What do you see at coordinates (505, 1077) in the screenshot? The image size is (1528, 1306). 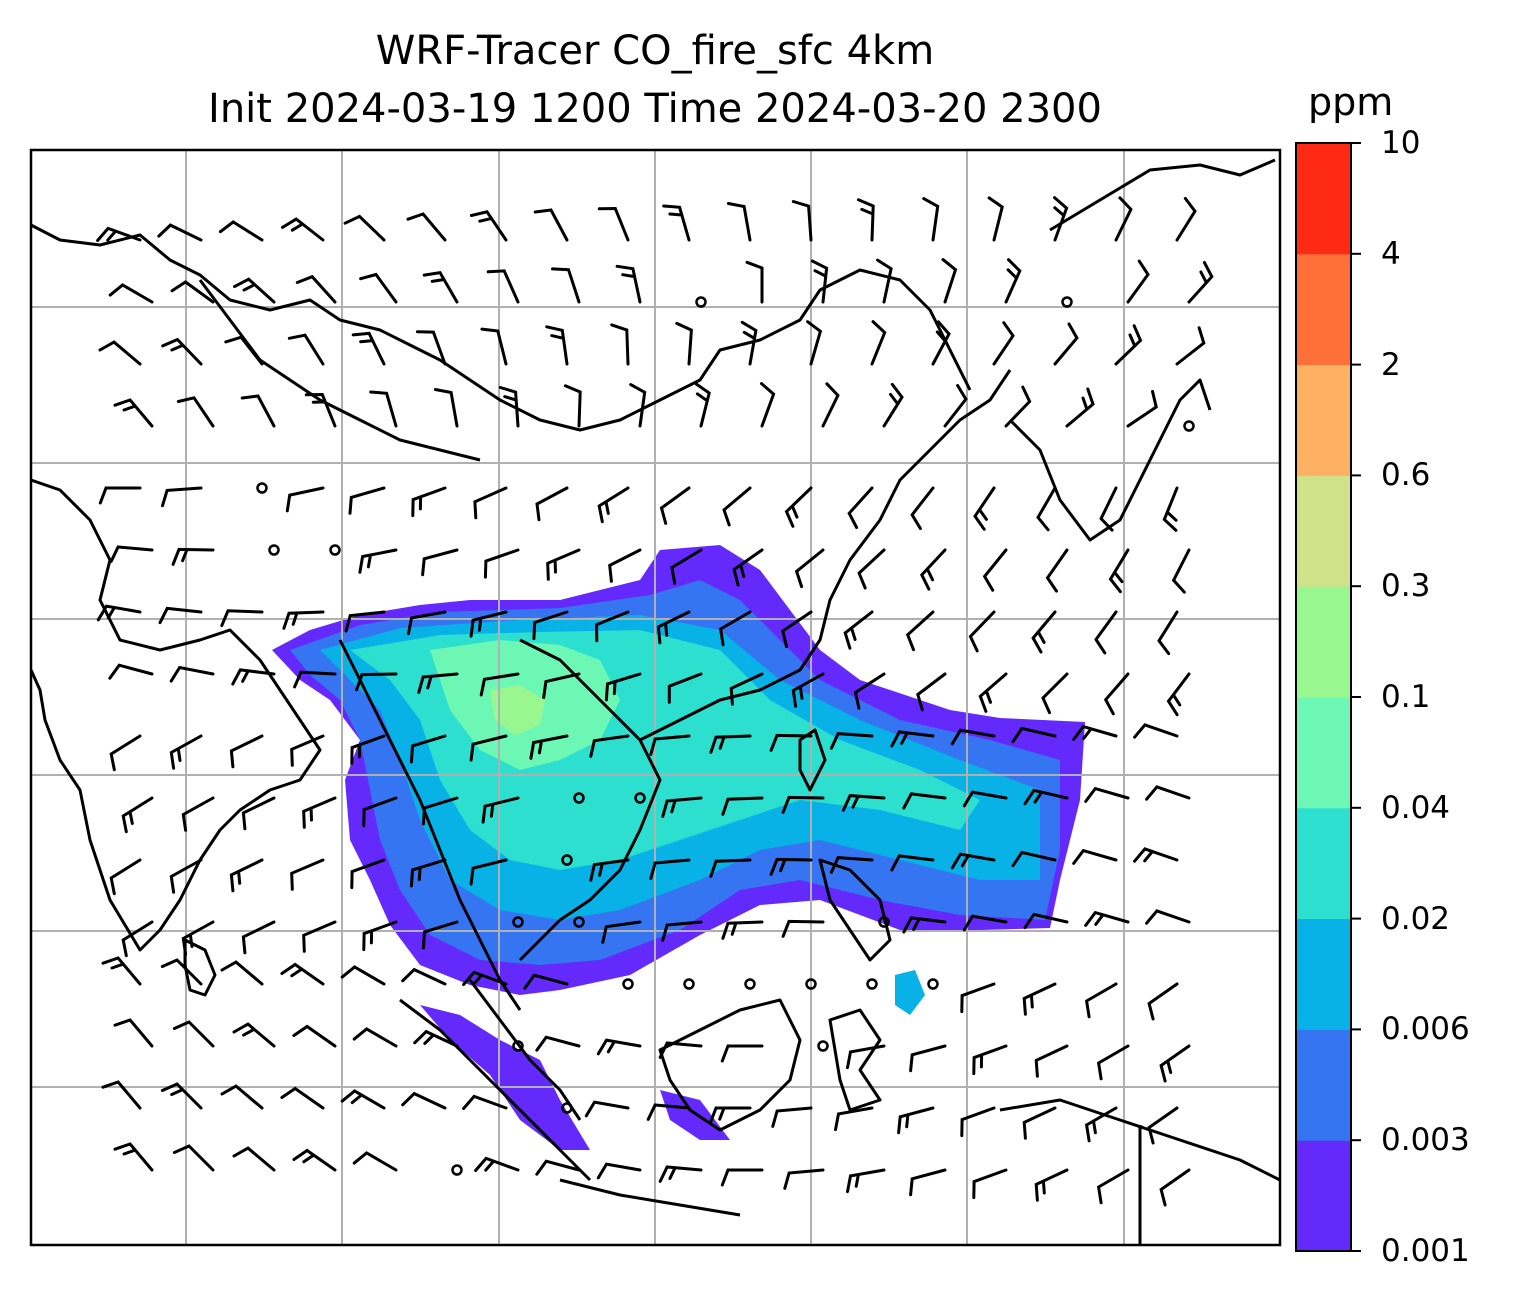 I see `plume-level-0.001-south` at bounding box center [505, 1077].